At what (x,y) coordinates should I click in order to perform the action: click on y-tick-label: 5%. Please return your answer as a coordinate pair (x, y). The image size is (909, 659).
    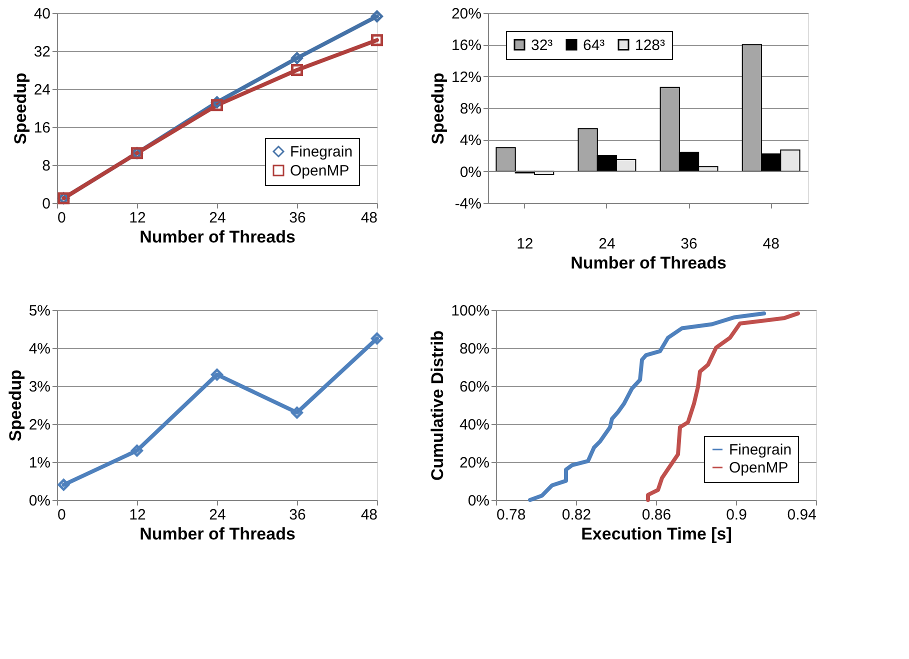
    Looking at the image, I should click on (39, 311).